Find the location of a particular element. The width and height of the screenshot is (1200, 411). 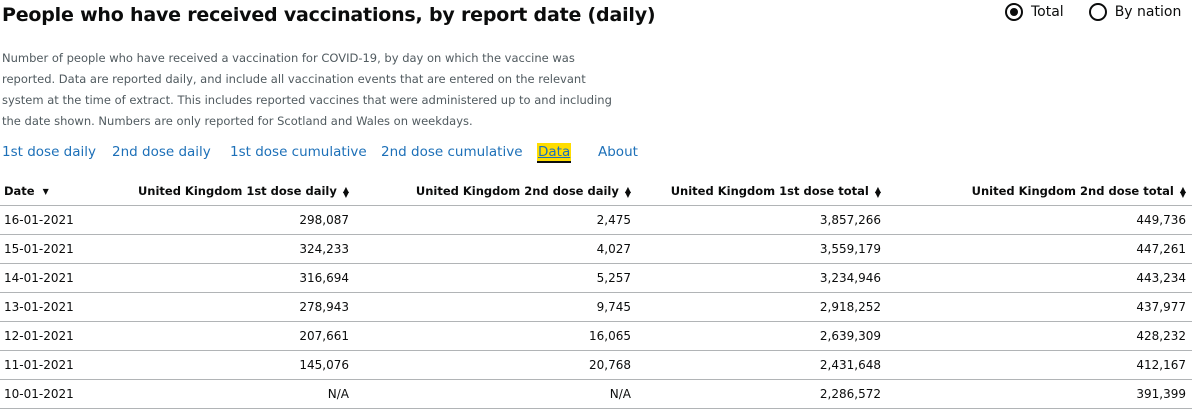

cell-2nd-dose-total: 391,399 is located at coordinates (1039, 394).